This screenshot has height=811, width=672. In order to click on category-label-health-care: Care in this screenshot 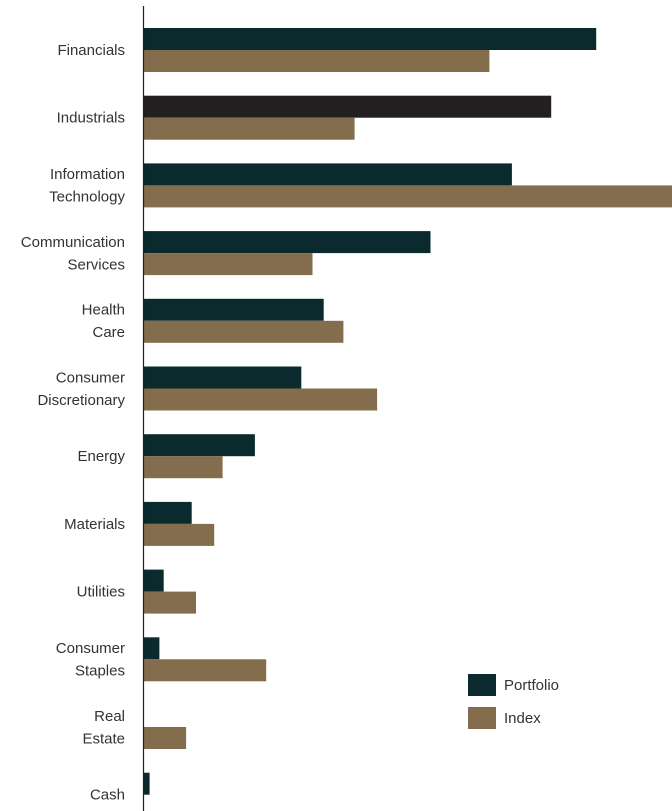, I will do `click(108, 332)`.